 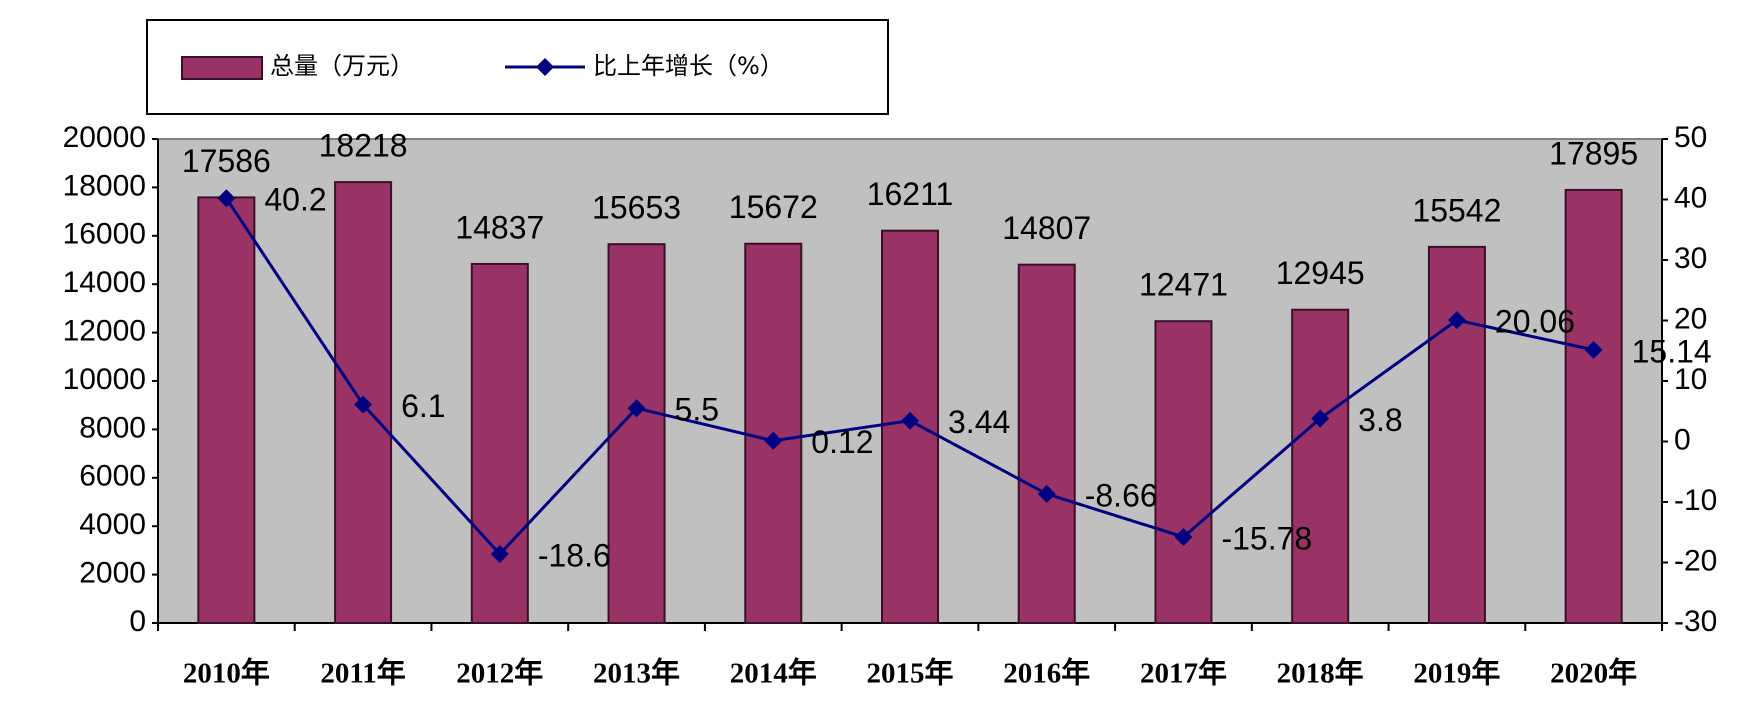 What do you see at coordinates (226, 161) in the screenshot?
I see `bar-value-label: 17586` at bounding box center [226, 161].